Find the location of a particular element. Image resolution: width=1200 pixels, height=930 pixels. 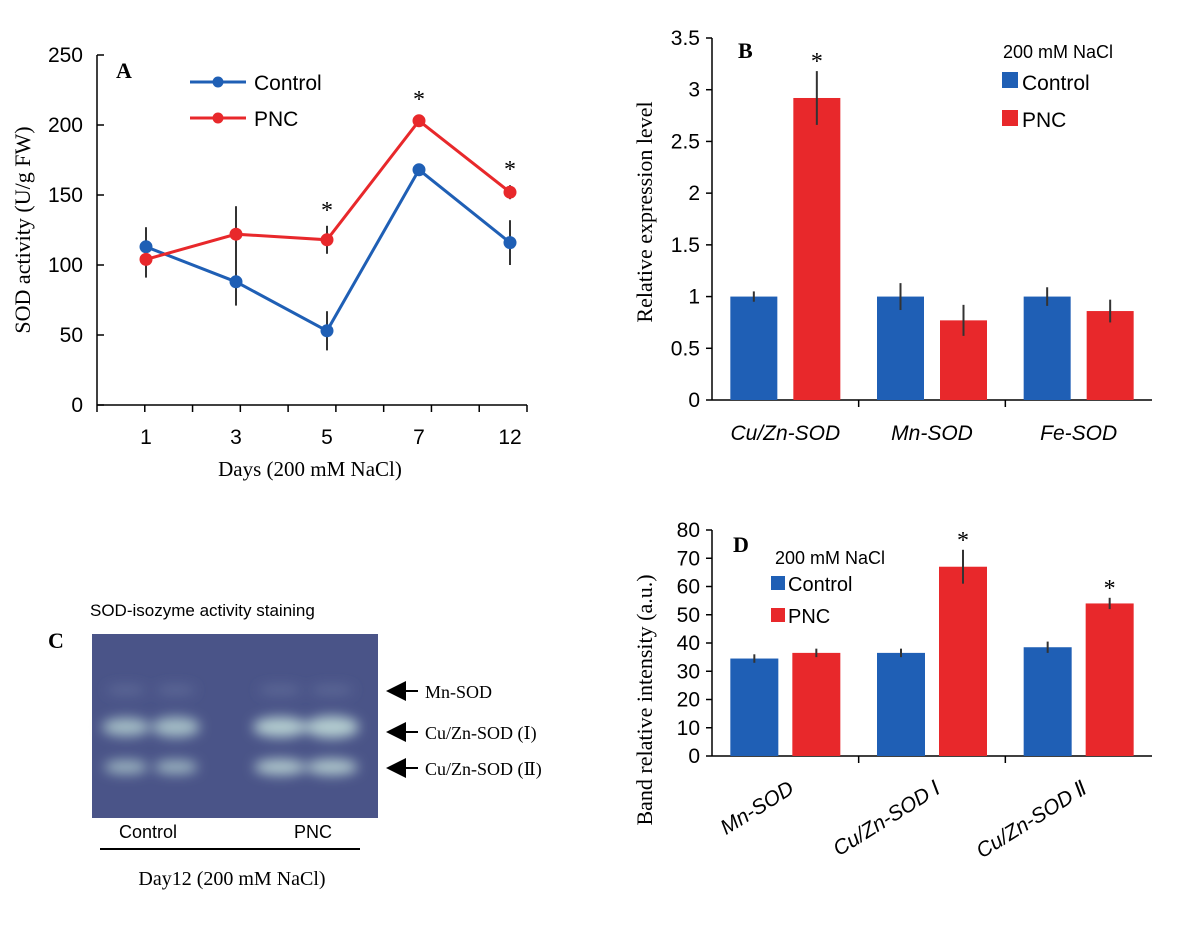

panel-b-bars: * is located at coordinates (932, 228).